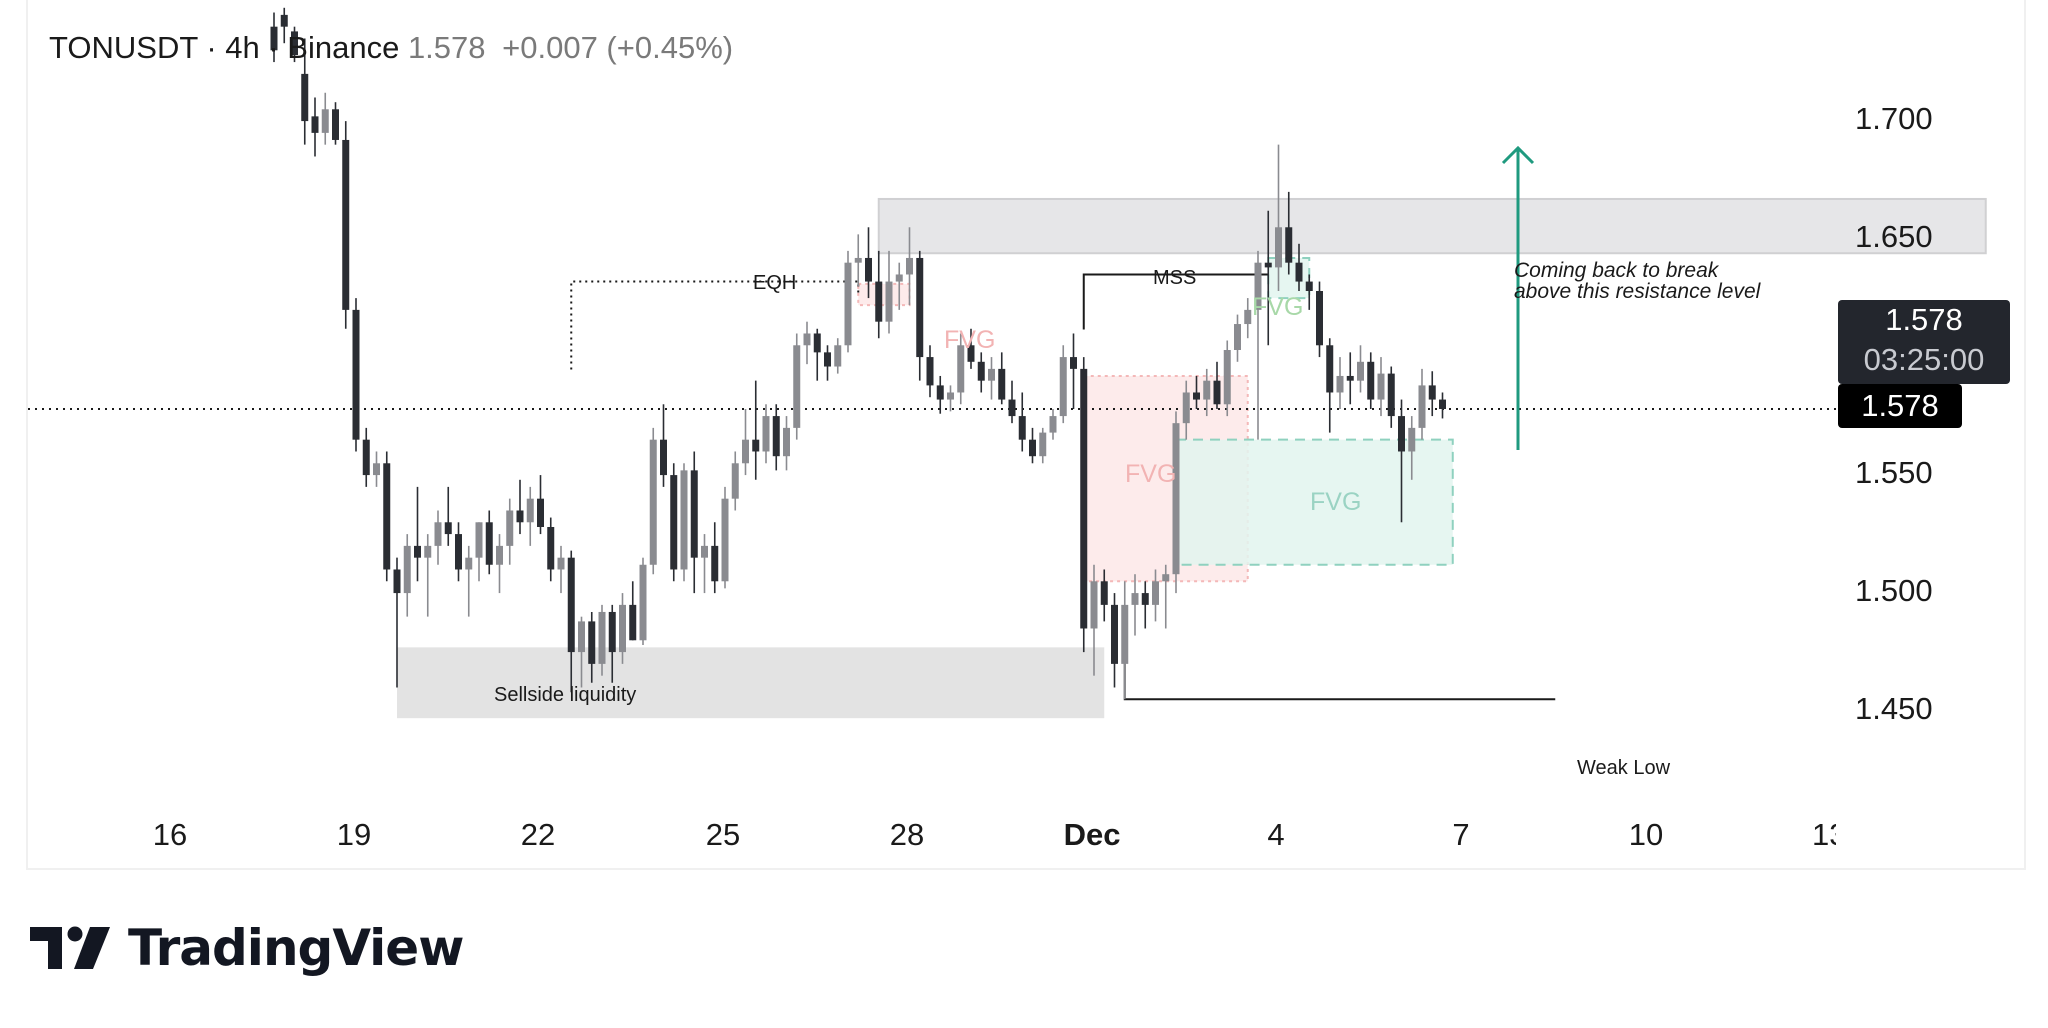  I want to click on price-tick-1550: 1.550, so click(1894, 472).